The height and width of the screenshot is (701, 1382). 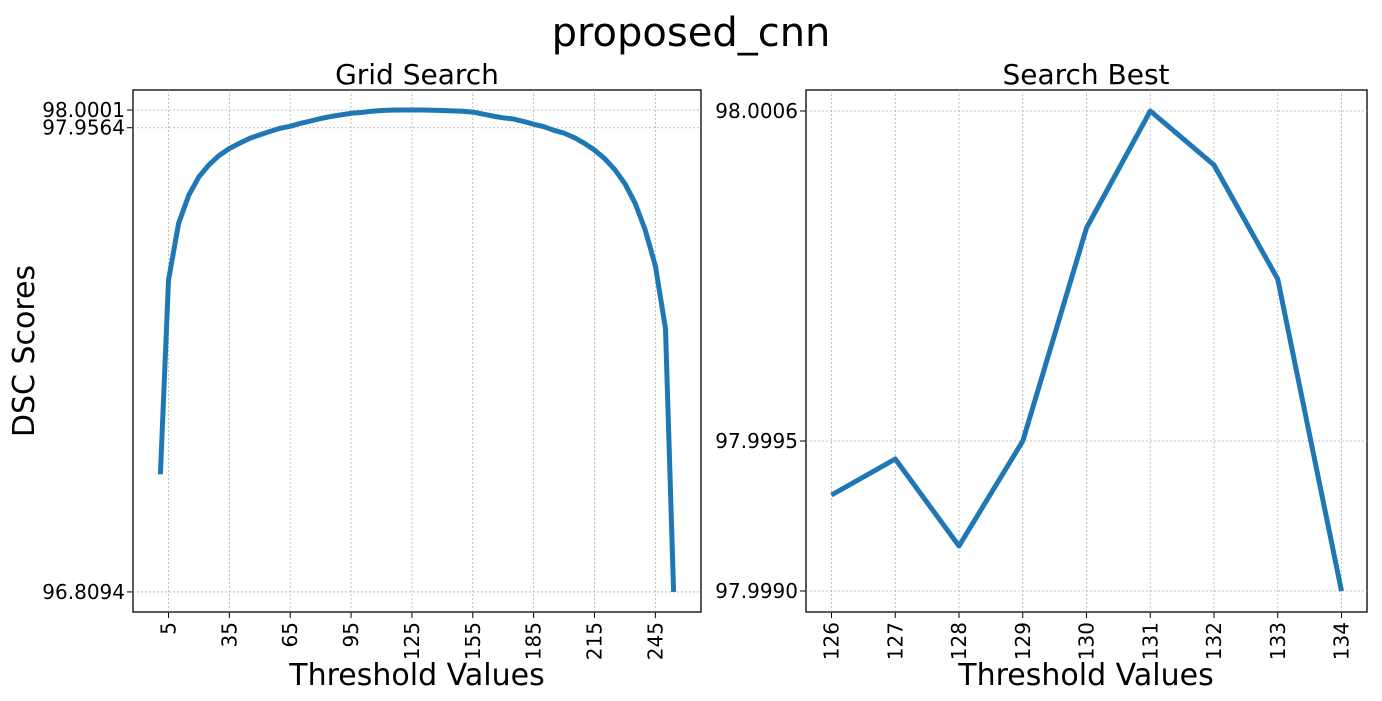 What do you see at coordinates (416, 675) in the screenshot?
I see `grid-search-x-axis-label: Threshold Values` at bounding box center [416, 675].